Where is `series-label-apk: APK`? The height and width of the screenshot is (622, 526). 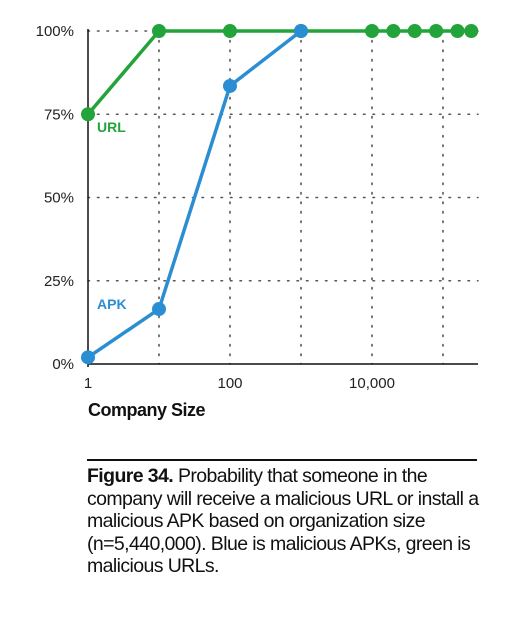 series-label-apk: APK is located at coordinates (112, 304).